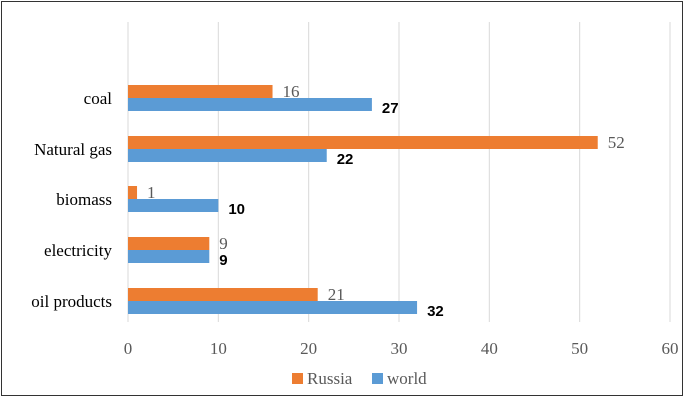 The width and height of the screenshot is (686, 399). What do you see at coordinates (98, 98) in the screenshot?
I see `category-label: coal` at bounding box center [98, 98].